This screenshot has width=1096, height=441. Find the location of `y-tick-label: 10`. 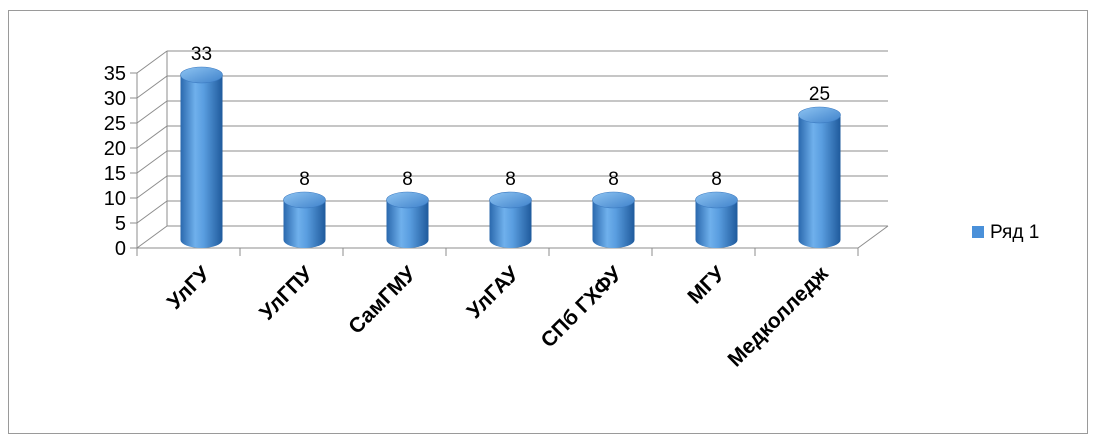

y-tick-label: 10 is located at coordinates (115, 199).